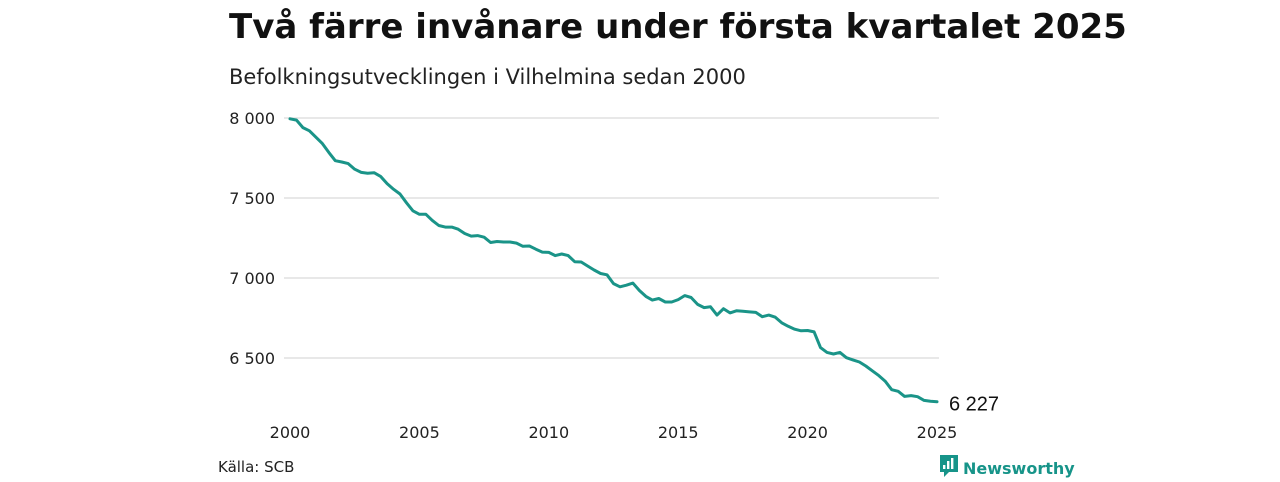 This screenshot has height=482, width=1280. What do you see at coordinates (419, 432) in the screenshot?
I see `x-tick-label: 2005` at bounding box center [419, 432].